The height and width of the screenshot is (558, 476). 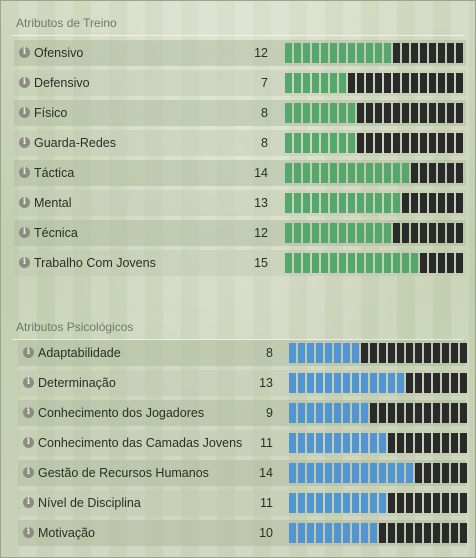 I want to click on attribute-value: 13, so click(x=266, y=383).